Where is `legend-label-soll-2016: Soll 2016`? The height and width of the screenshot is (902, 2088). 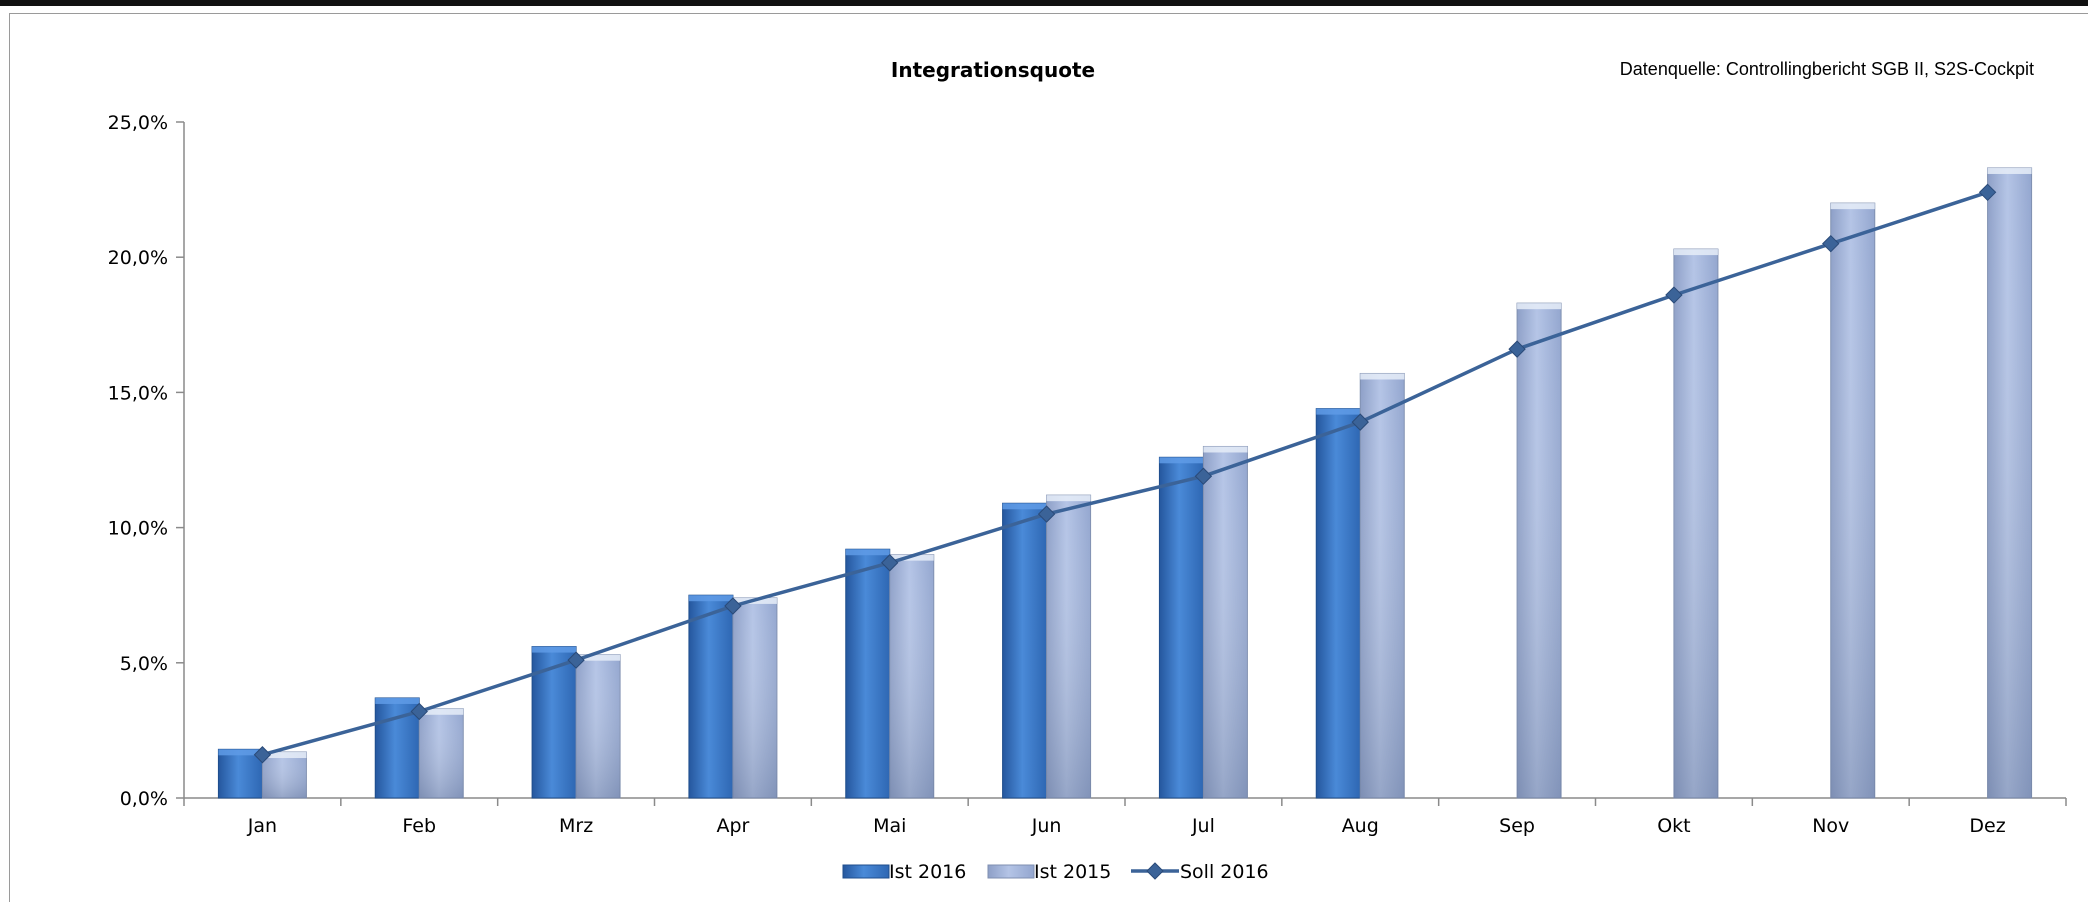
legend-label-soll-2016: Soll 2016 is located at coordinates (1224, 872).